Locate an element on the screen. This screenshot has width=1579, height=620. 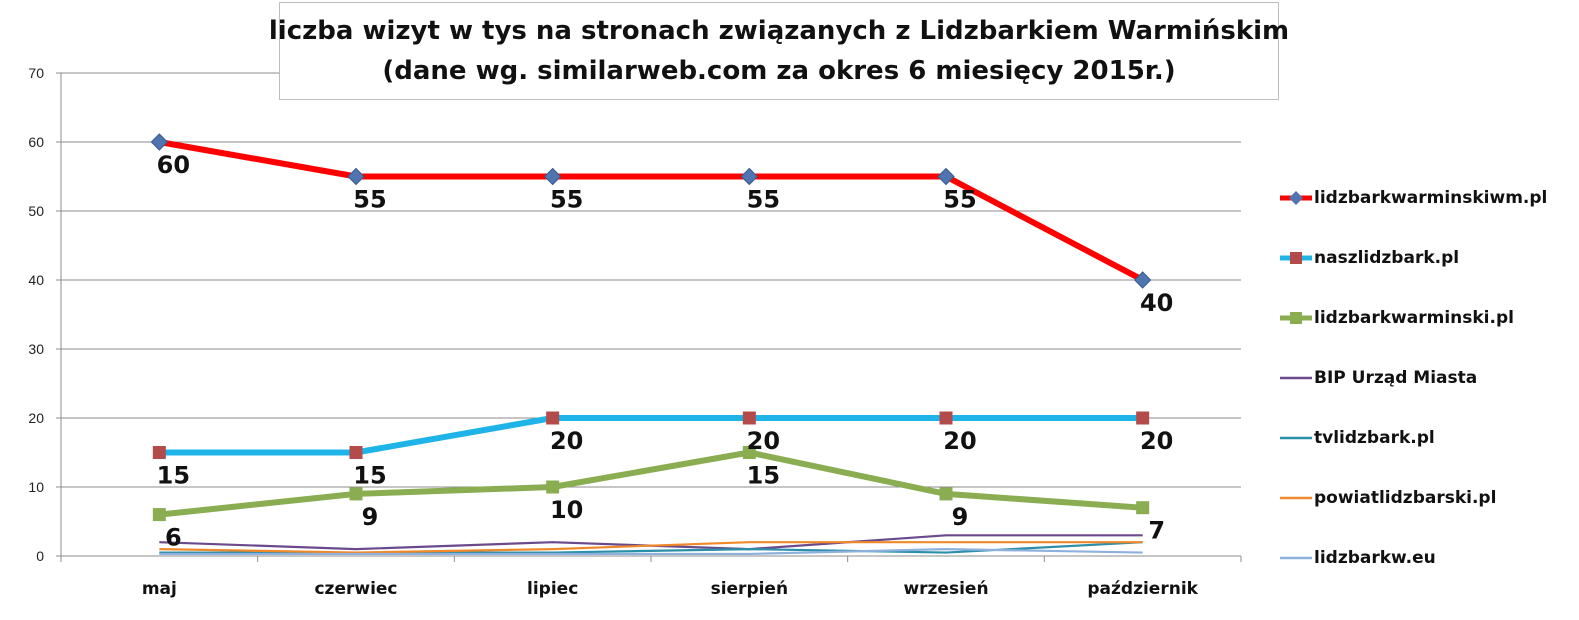
legend-item: naszlidzbark.pl is located at coordinates (1413, 258).